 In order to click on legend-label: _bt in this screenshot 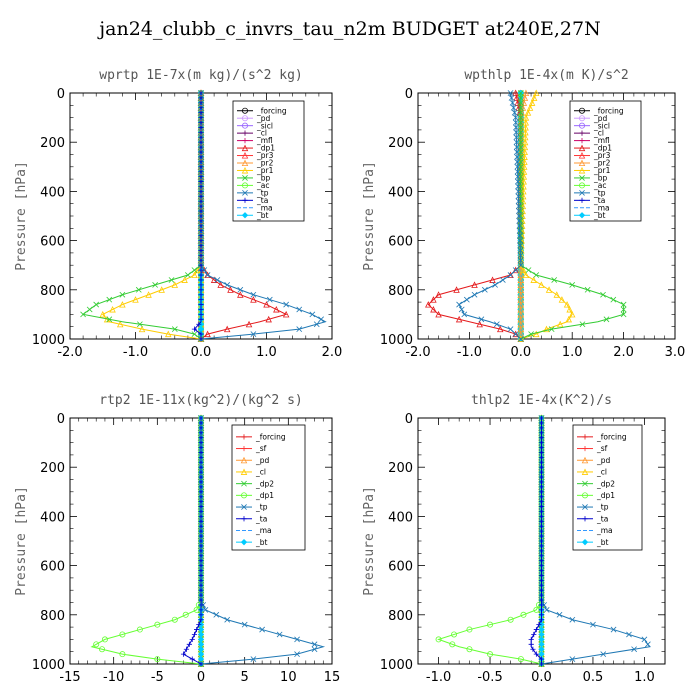, I will do `click(261, 542)`.